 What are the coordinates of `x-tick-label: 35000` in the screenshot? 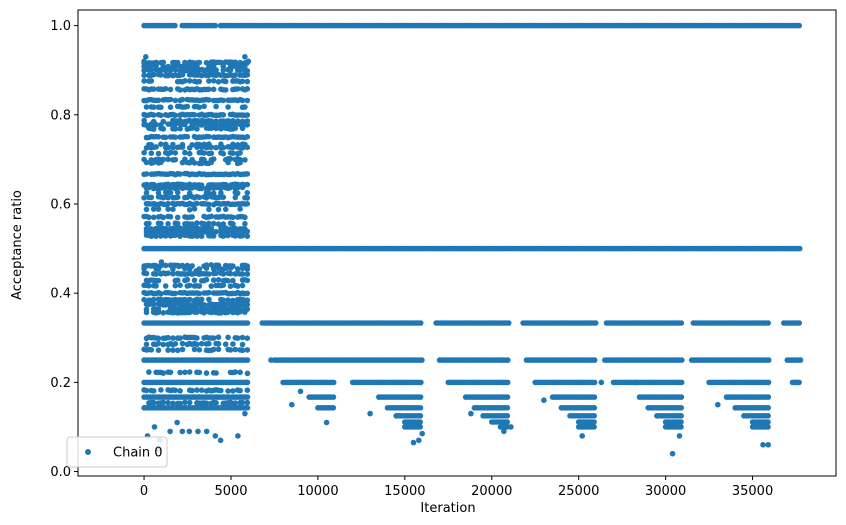 It's located at (752, 491).